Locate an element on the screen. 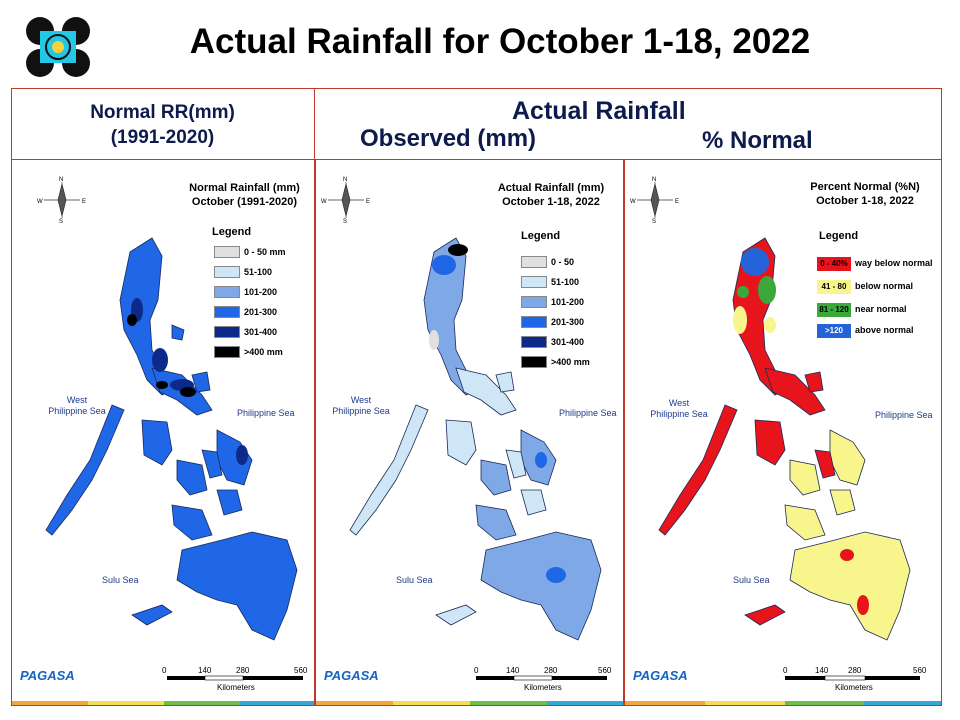  legend-swatch: >120 is located at coordinates (834, 331).